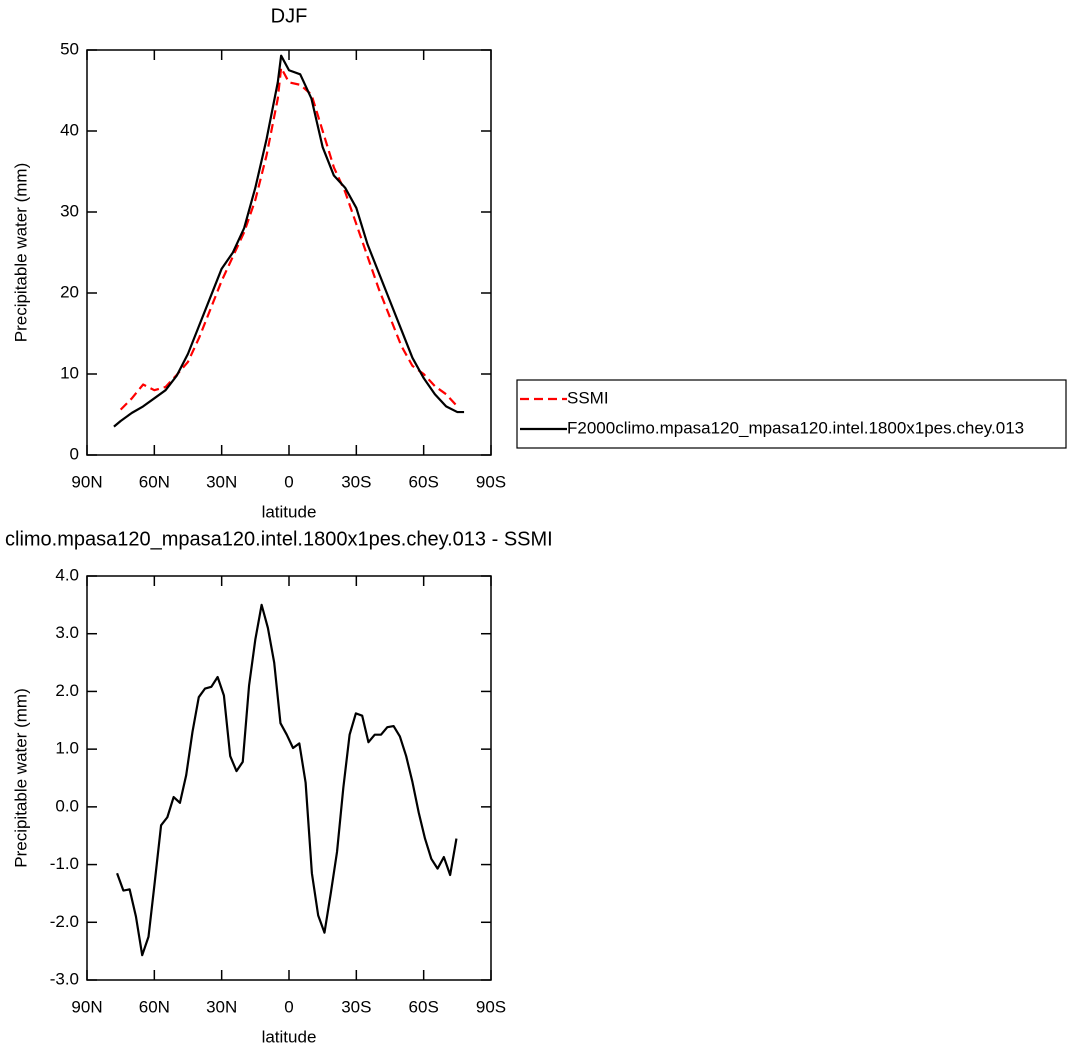 The height and width of the screenshot is (1051, 1073). What do you see at coordinates (69, 48) in the screenshot?
I see `y-tick-label: 50` at bounding box center [69, 48].